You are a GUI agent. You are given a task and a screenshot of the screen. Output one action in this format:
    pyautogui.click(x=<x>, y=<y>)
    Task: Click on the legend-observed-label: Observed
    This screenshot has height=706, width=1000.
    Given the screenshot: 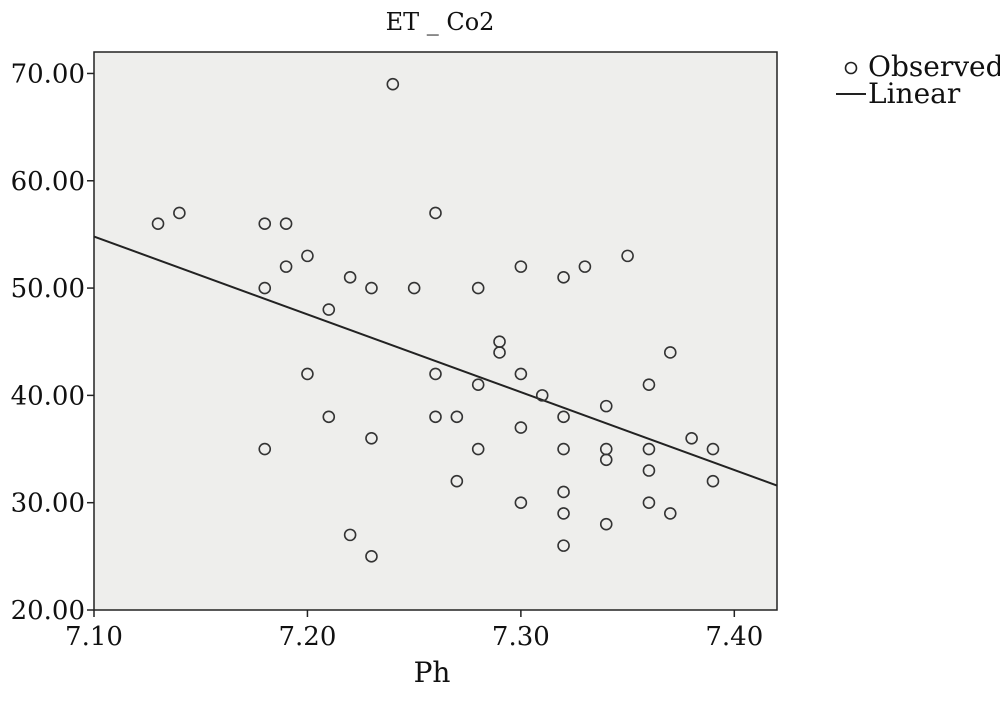 What is the action you would take?
    pyautogui.click(x=934, y=66)
    